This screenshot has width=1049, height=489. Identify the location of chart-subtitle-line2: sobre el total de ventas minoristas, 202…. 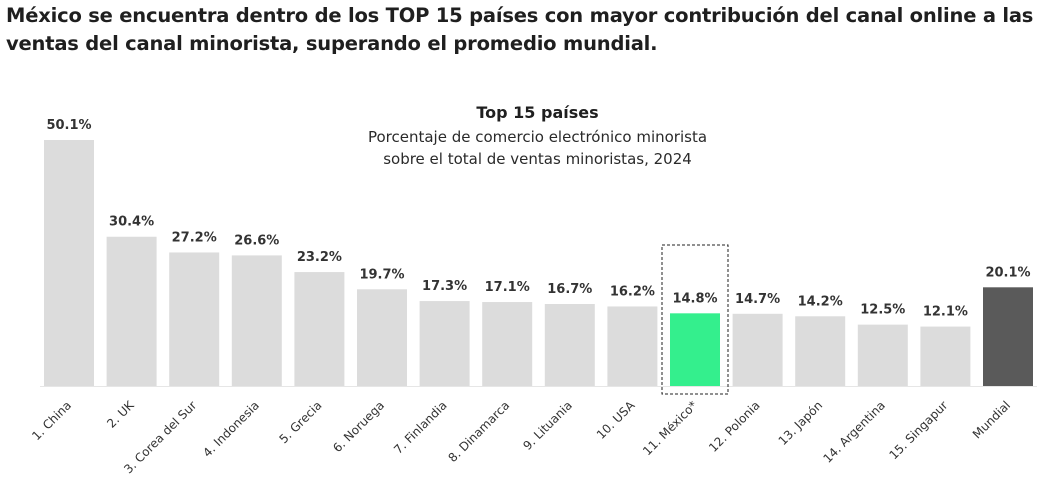
(537, 159).